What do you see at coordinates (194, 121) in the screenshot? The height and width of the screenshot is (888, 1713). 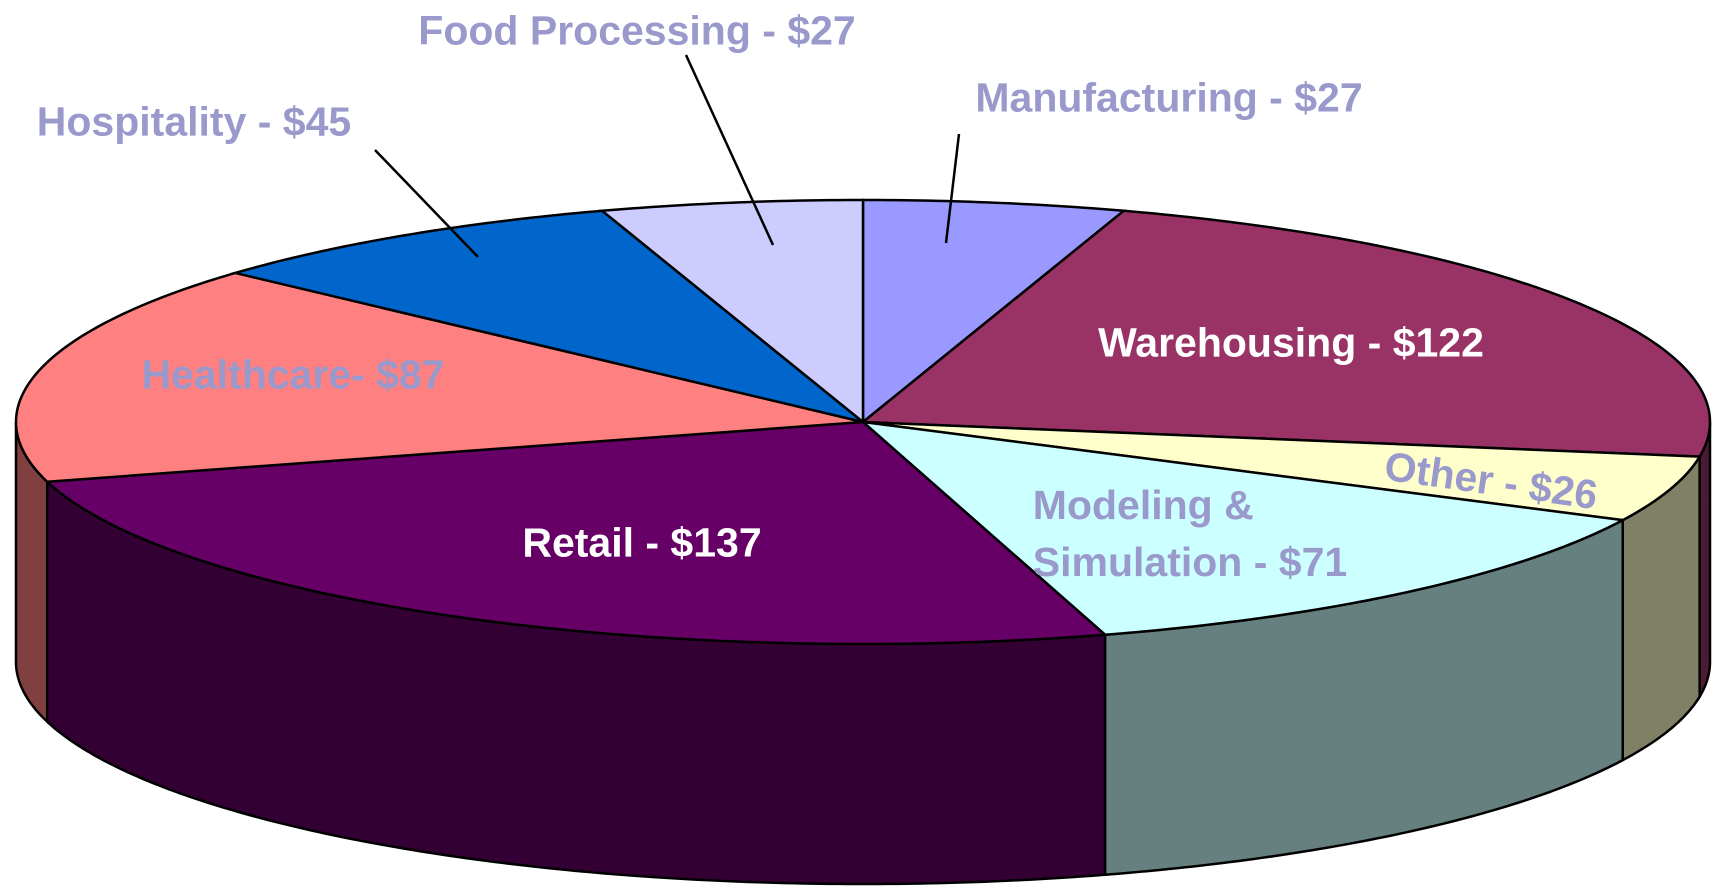 I see `data-label: Hospitality - $45` at bounding box center [194, 121].